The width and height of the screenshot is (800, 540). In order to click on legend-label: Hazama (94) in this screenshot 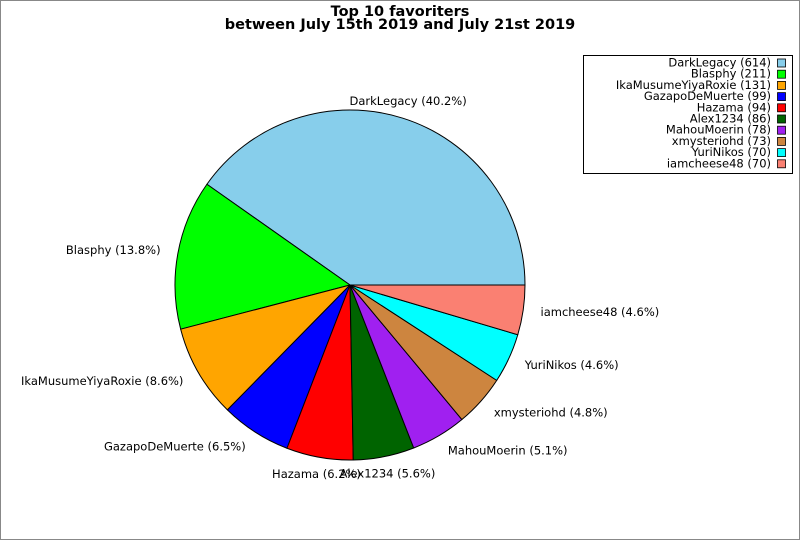, I will do `click(734, 107)`.